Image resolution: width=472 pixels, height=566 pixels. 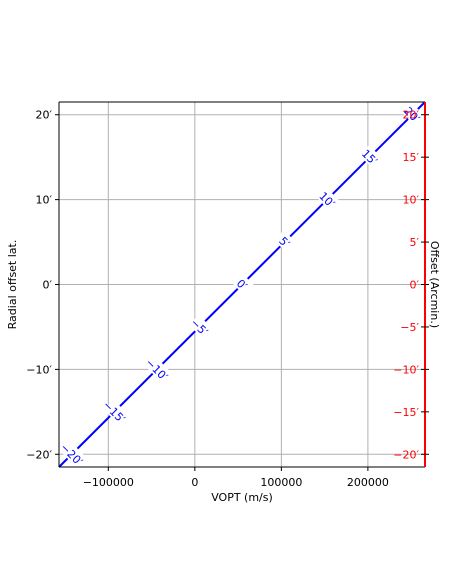 I want to click on y2-axis-title: Offset (Arcmin.), so click(x=434, y=284).